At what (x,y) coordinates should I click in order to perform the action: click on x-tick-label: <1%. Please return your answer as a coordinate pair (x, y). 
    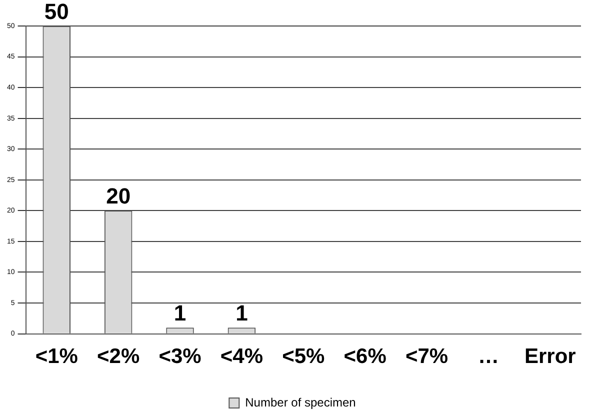
    Looking at the image, I should click on (56, 356).